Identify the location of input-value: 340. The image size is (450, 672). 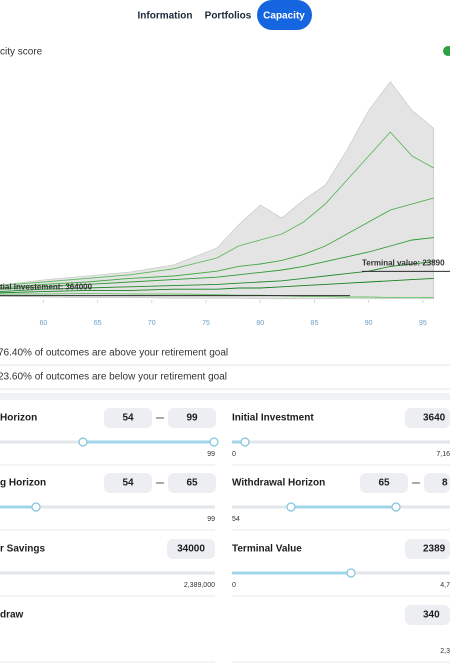
(431, 615).